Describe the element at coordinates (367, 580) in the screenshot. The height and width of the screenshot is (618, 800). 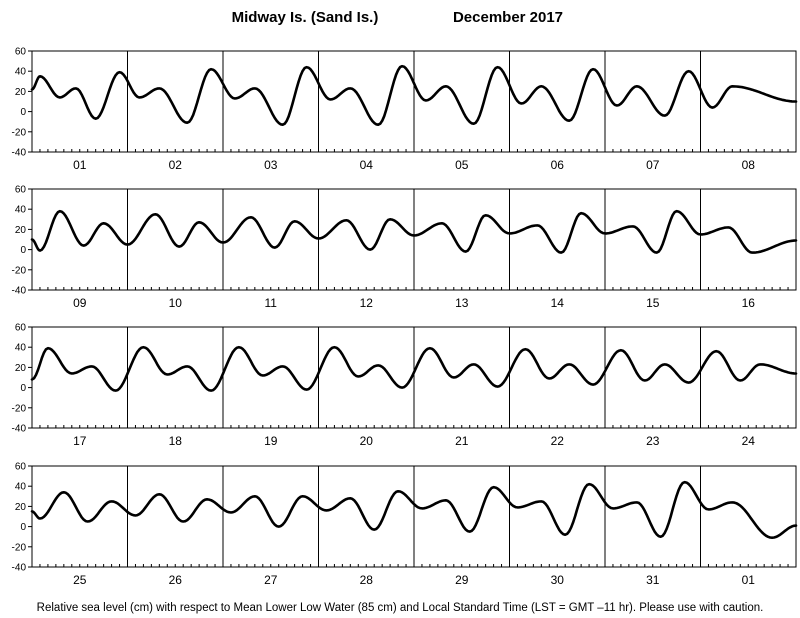
I see `day-label: 28` at that location.